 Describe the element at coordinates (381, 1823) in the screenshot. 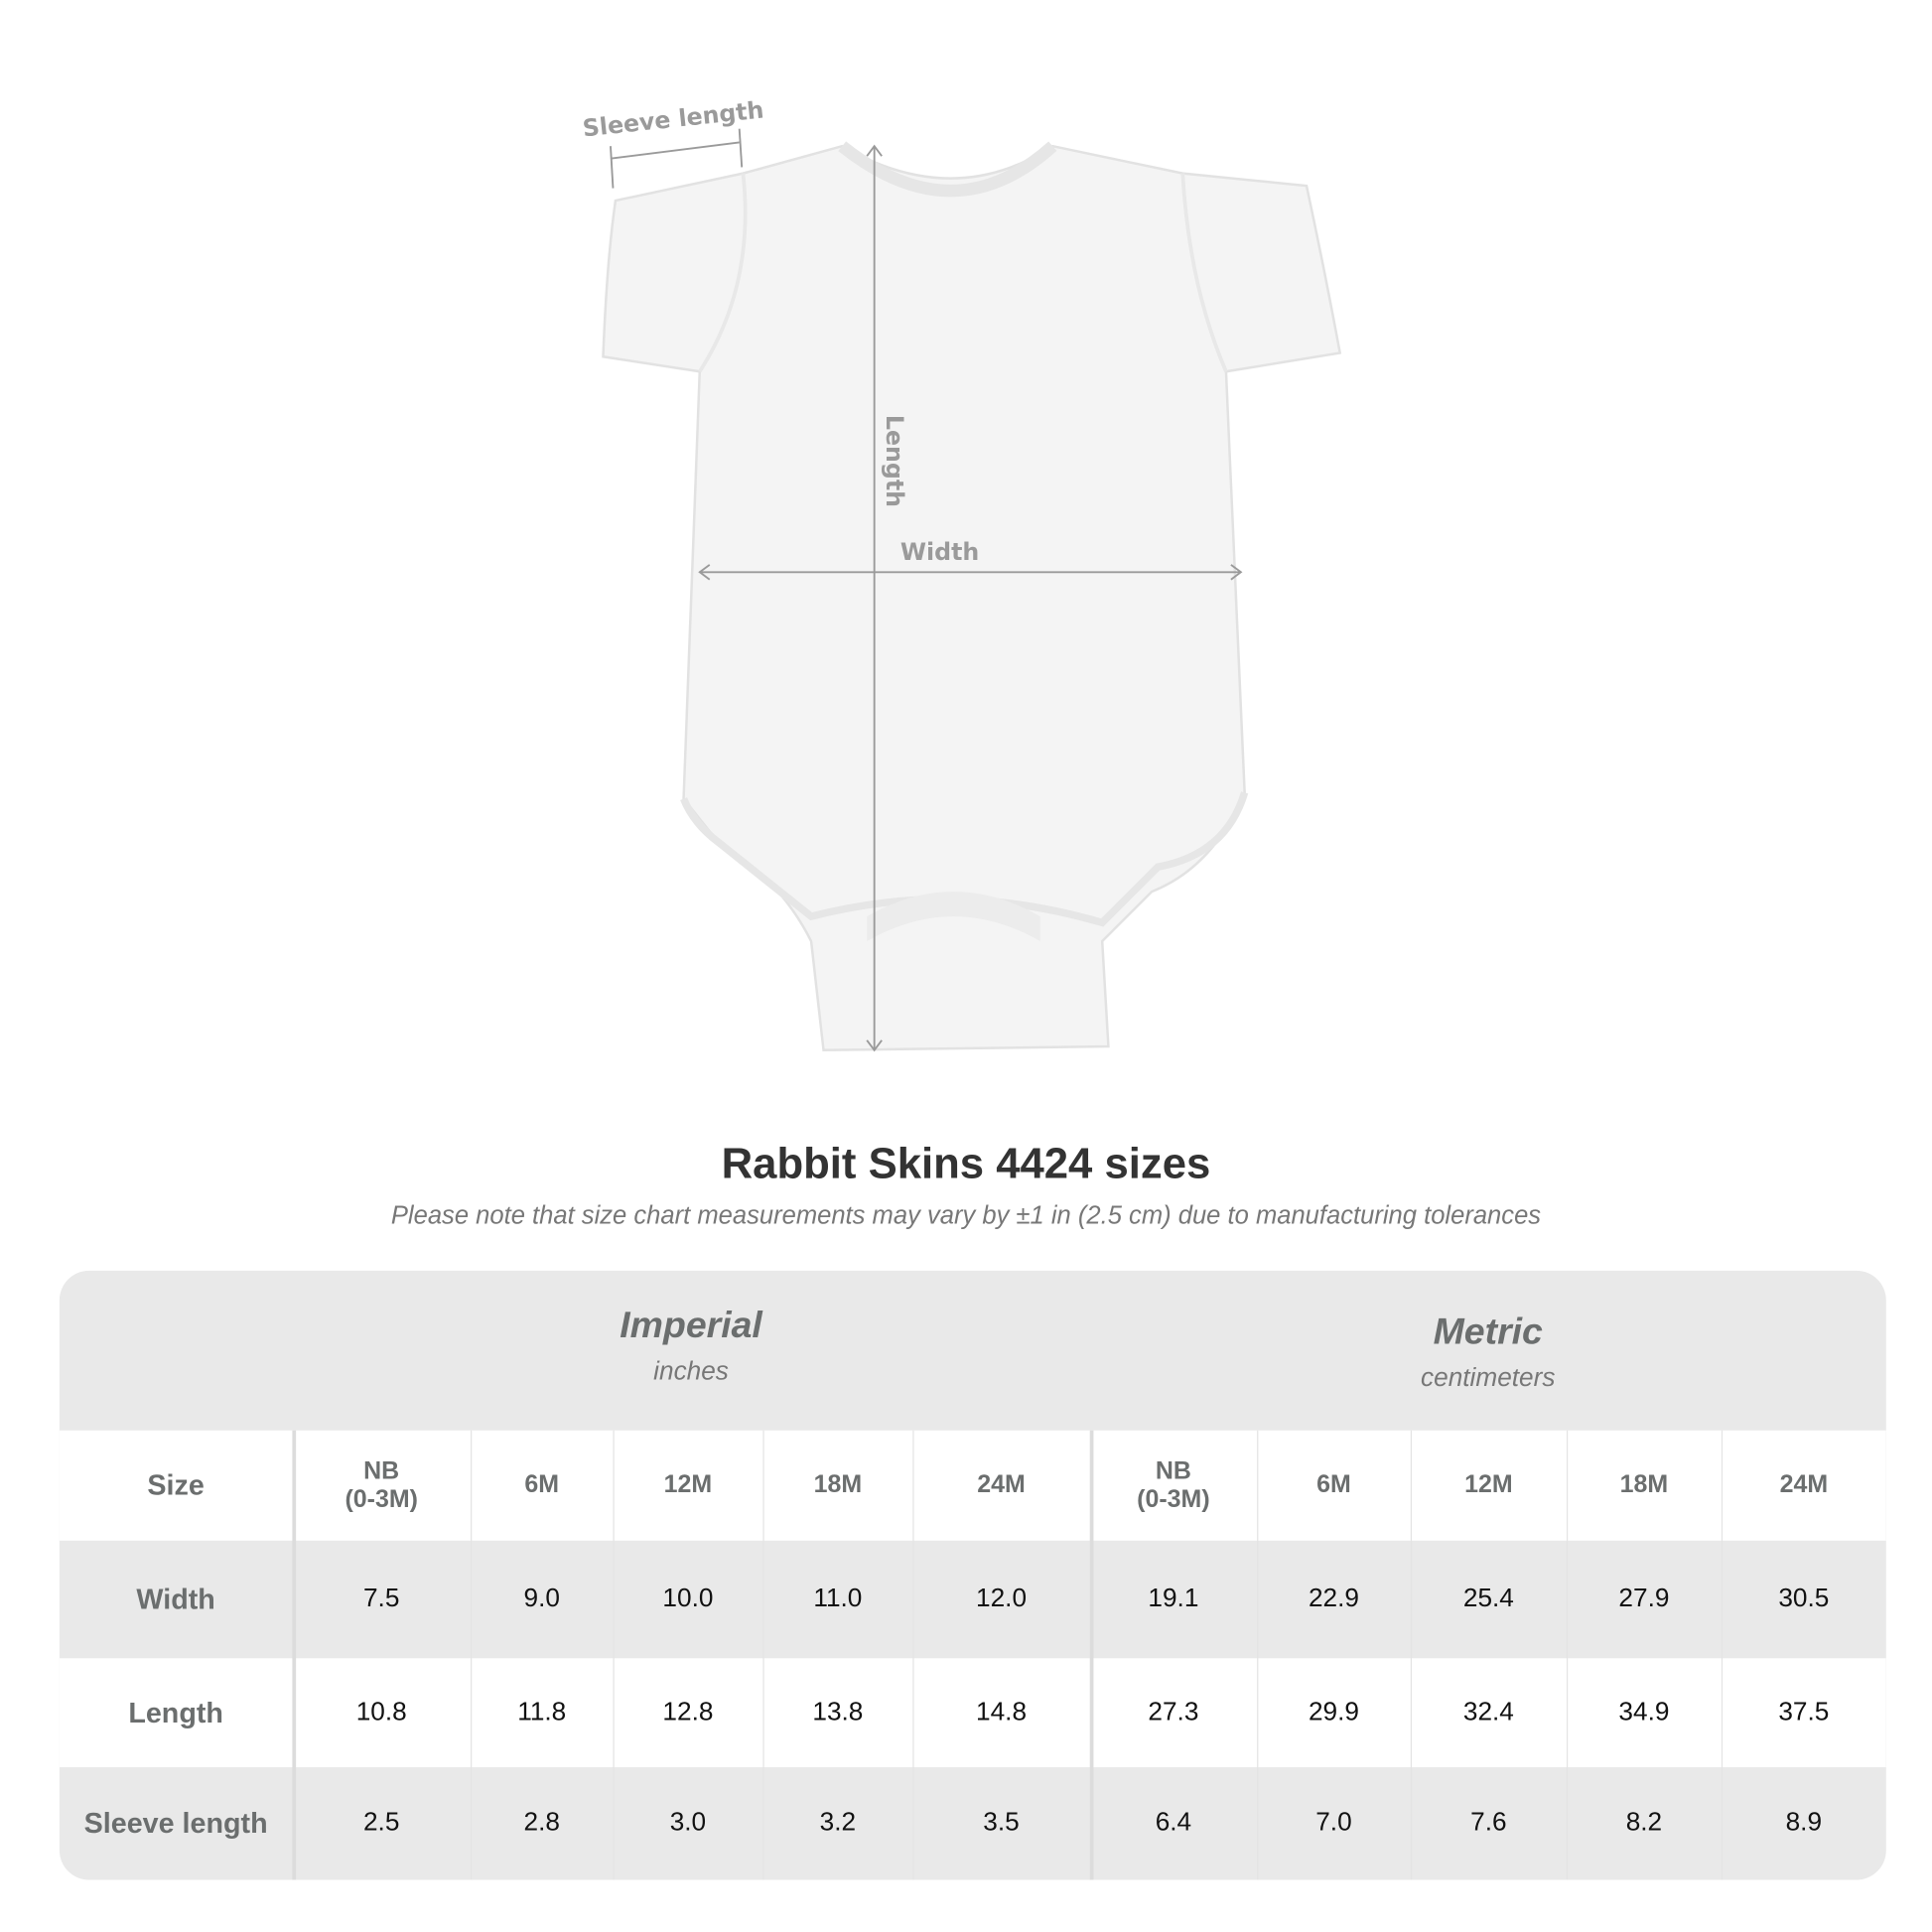

I see `imperial-value: 2.5` at that location.